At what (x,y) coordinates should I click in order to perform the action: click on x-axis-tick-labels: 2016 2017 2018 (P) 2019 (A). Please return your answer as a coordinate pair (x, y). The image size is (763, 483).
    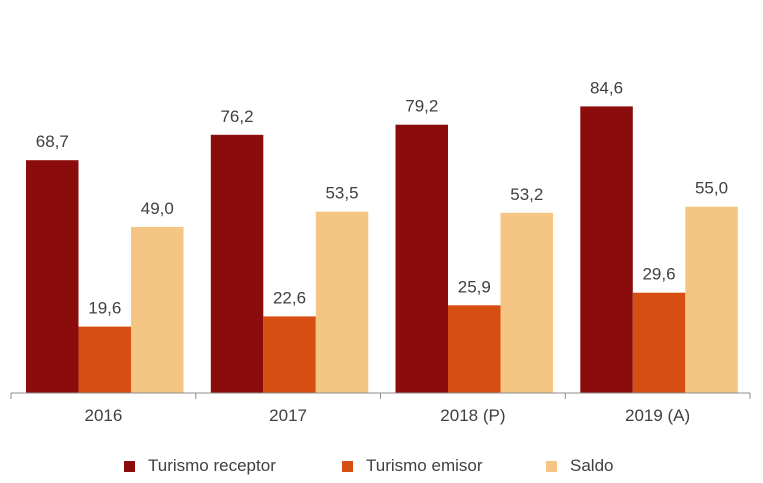
    Looking at the image, I should click on (387, 415).